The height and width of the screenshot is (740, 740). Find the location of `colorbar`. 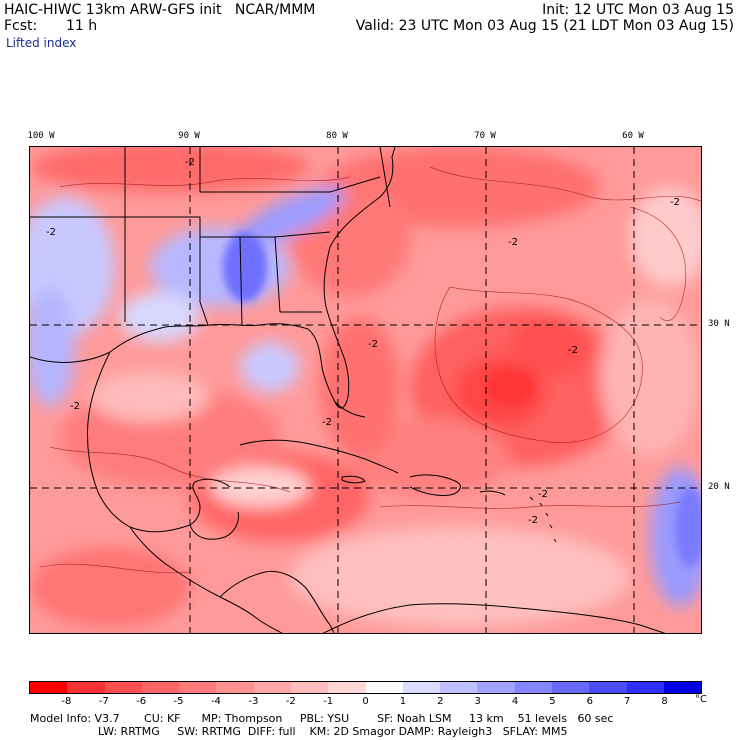

colorbar is located at coordinates (365, 687).